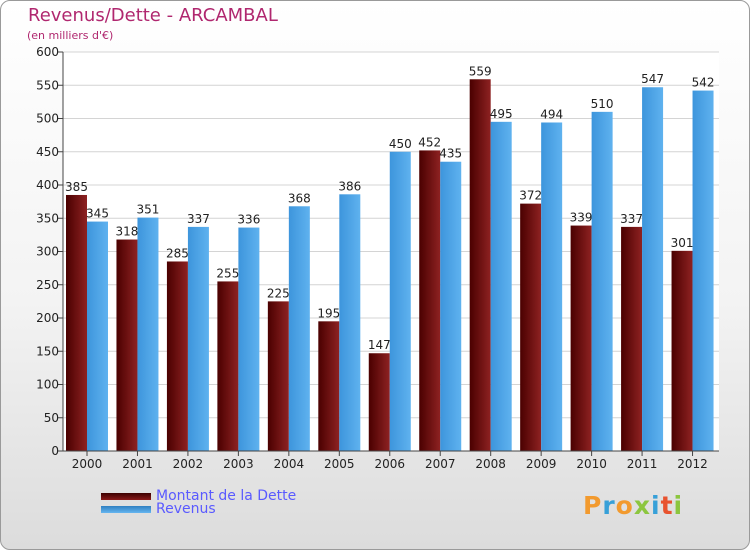  I want to click on proxiti-logo: Proxiti, so click(633, 505).